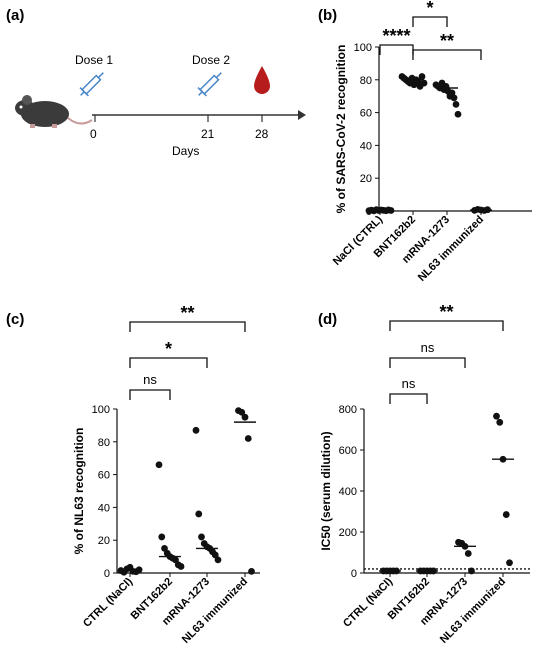  What do you see at coordinates (348, 492) in the screenshot?
I see `y-tick-label: 400` at bounding box center [348, 492].